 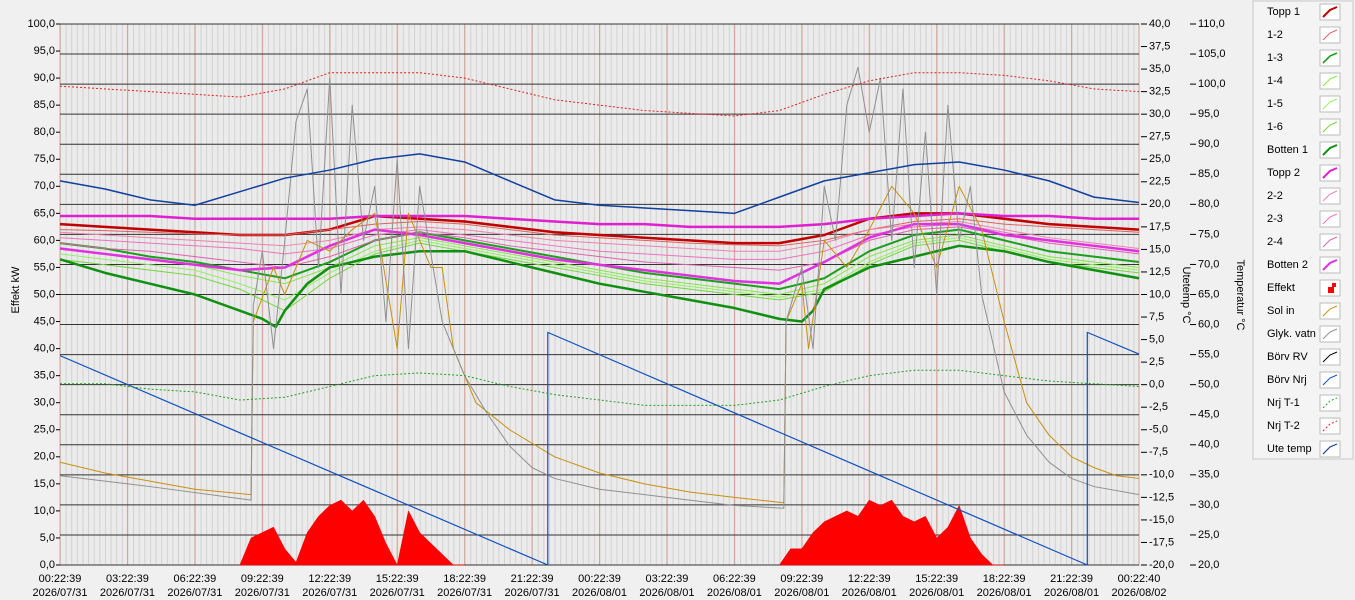 I want to click on area, so click(x=622, y=532).